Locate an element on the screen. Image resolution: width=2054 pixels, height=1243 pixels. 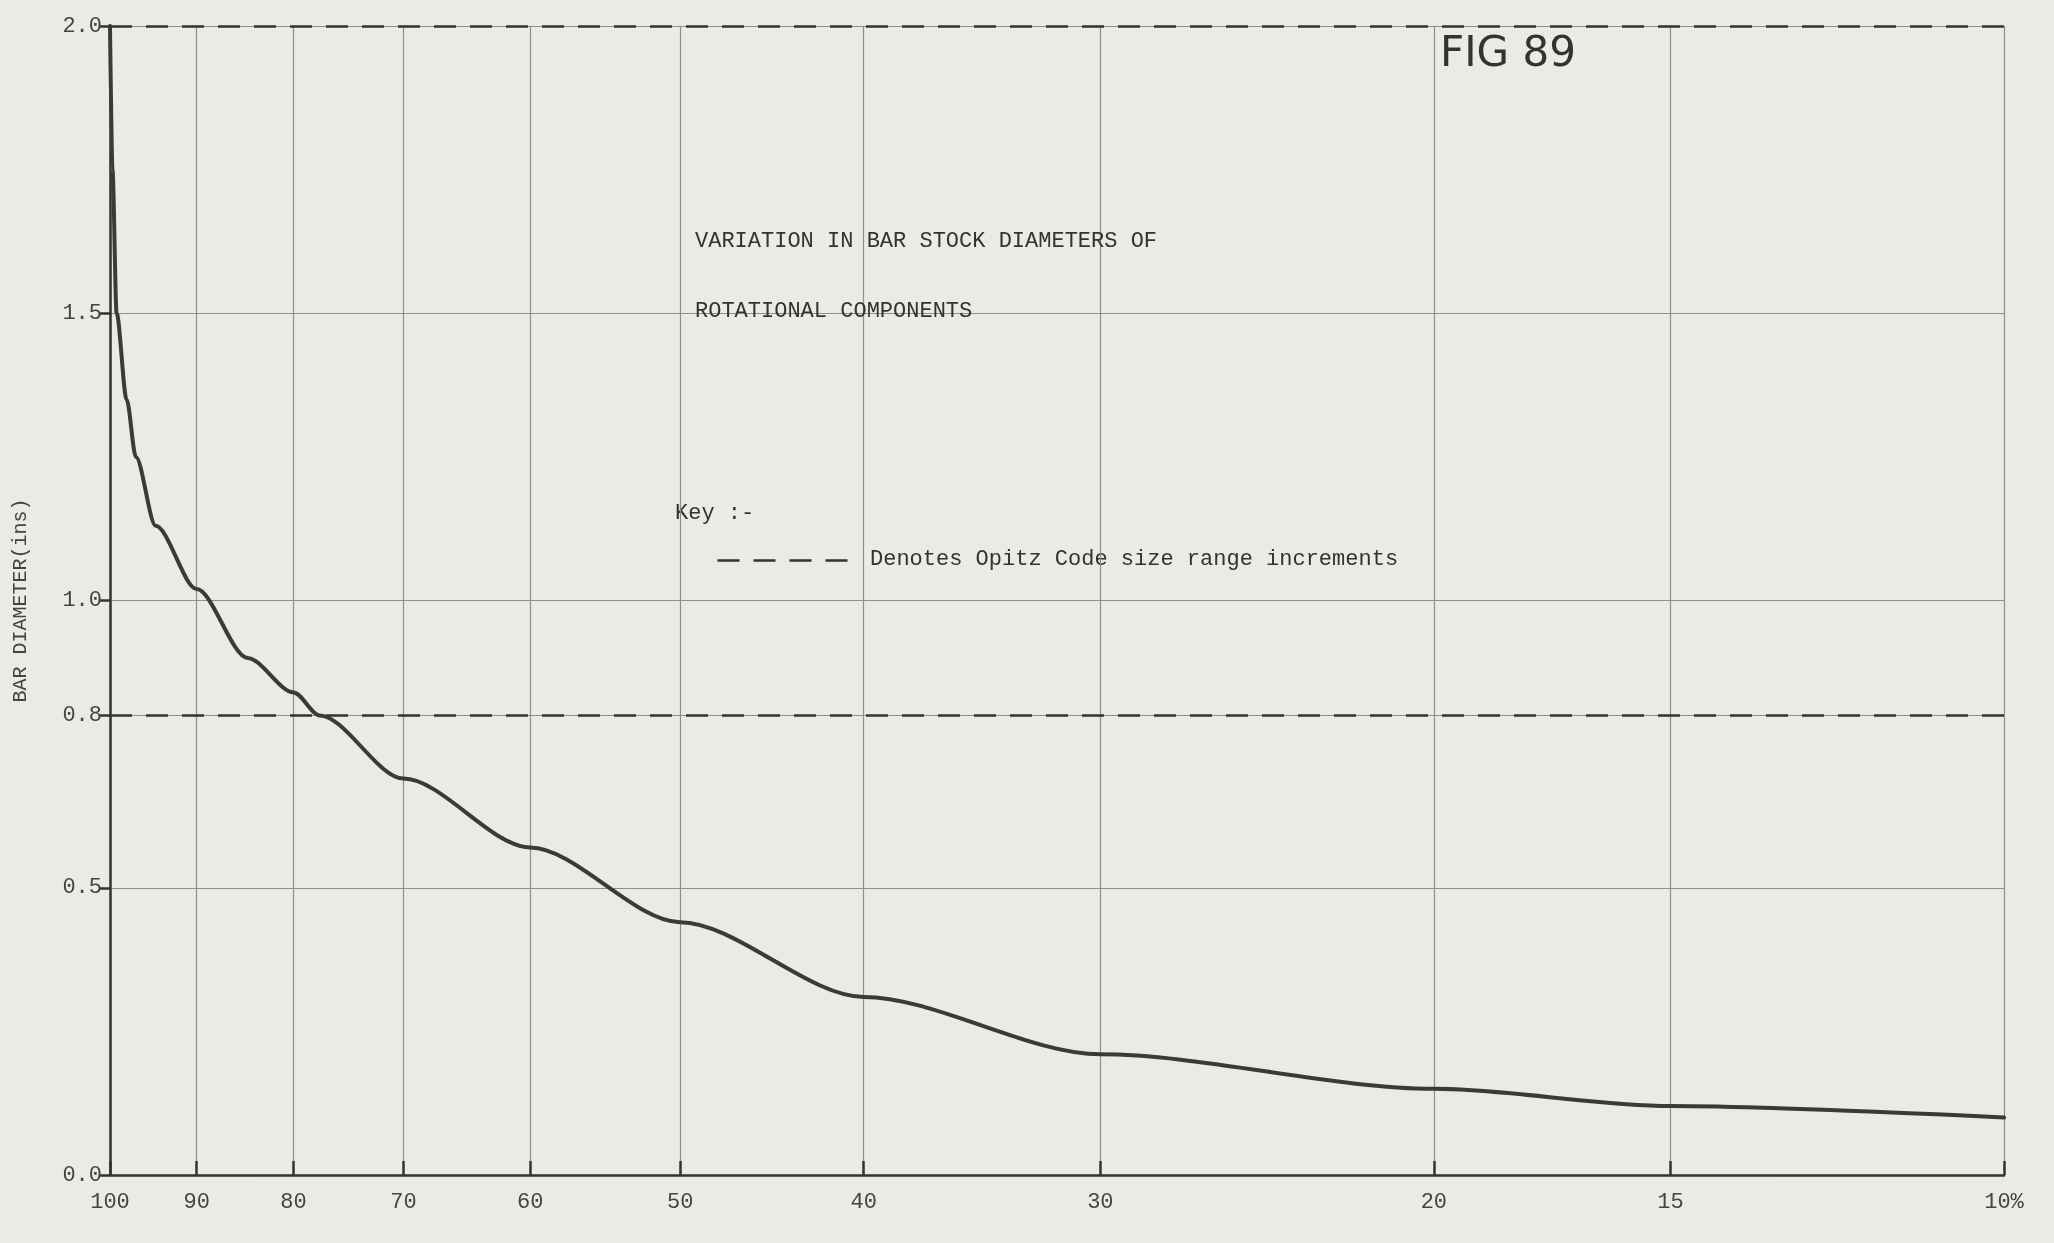
x-tick-label: 100 is located at coordinates (110, 1202).